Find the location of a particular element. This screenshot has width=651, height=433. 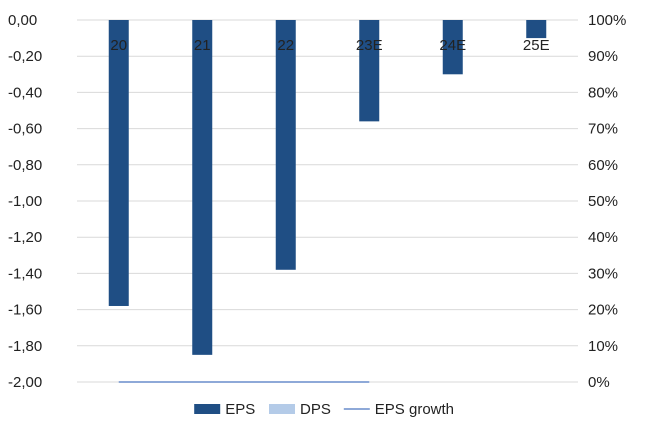

left-tick-label: -1,60 is located at coordinates (25, 310).